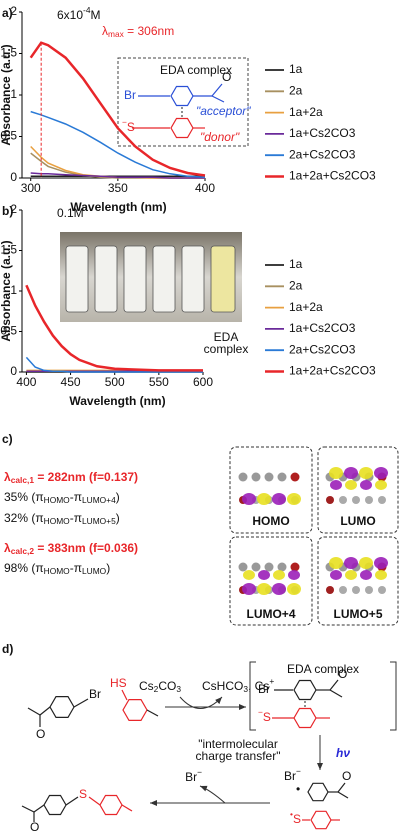 Image resolution: width=400 pixels, height=831 pixels. I want to click on x-tick-label: 300, so click(31, 188).